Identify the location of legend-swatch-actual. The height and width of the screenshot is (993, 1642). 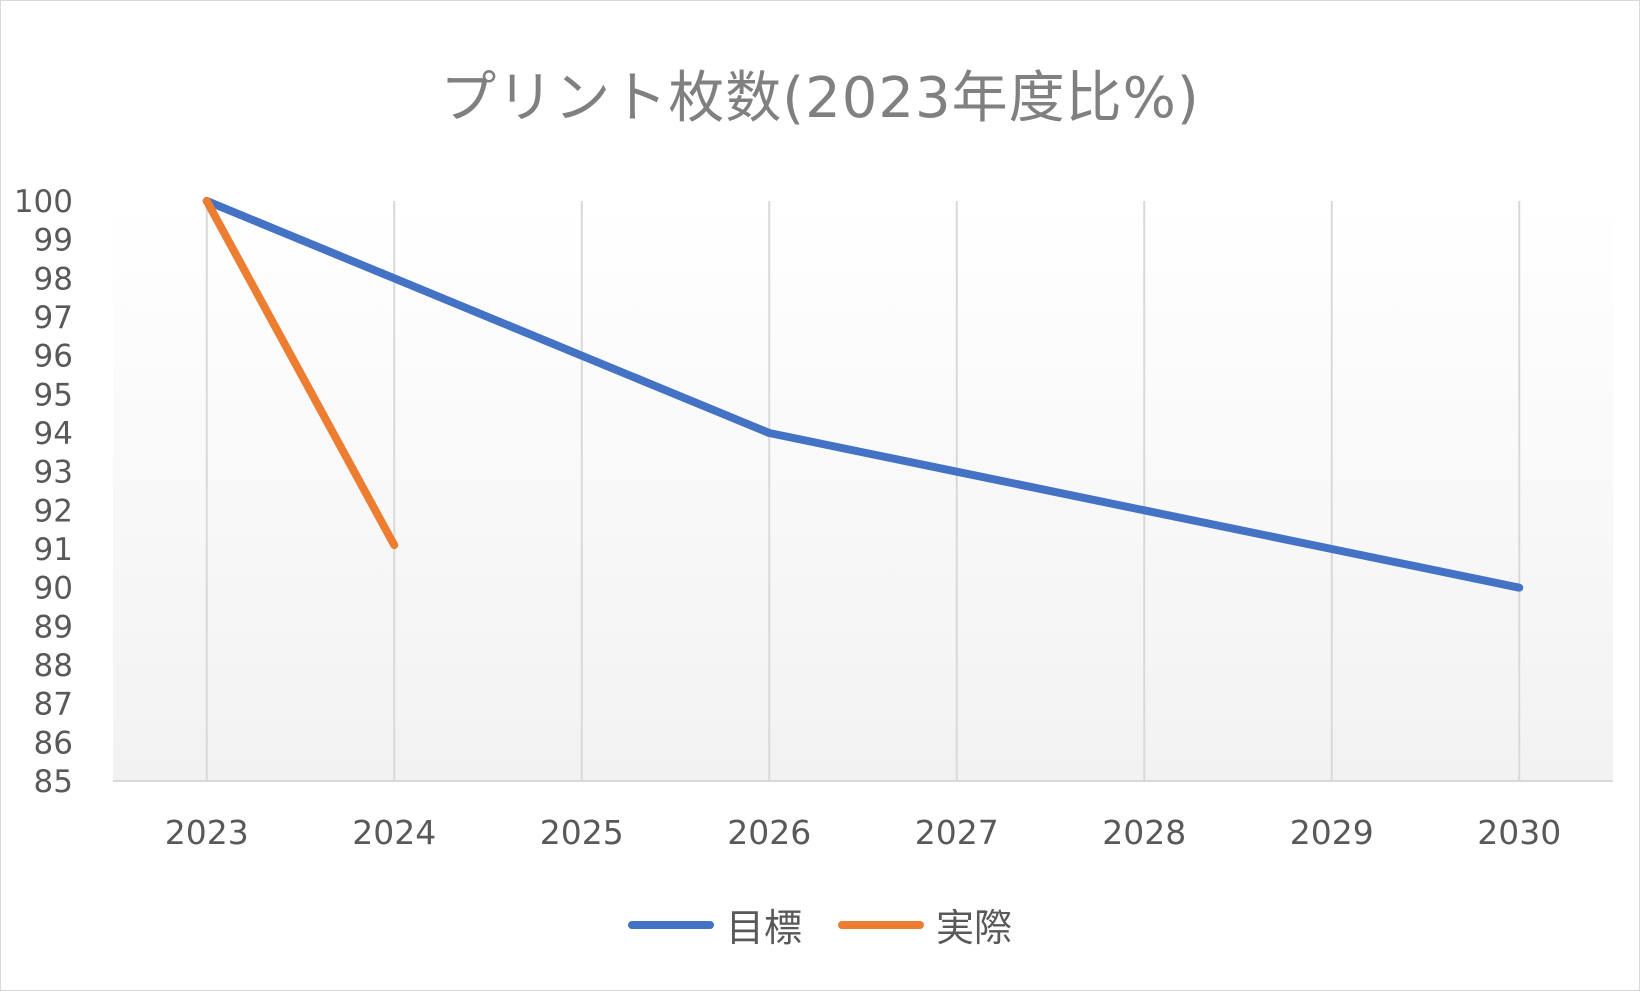
(881, 924).